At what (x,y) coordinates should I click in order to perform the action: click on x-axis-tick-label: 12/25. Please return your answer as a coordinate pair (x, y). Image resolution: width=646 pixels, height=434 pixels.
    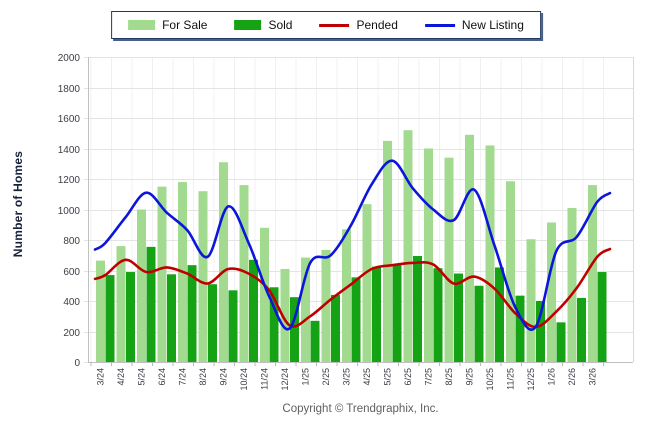
    Looking at the image, I should click on (531, 379).